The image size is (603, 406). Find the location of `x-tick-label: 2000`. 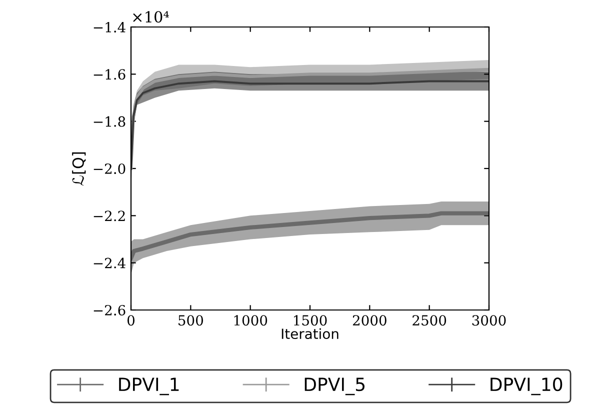

x-tick-label: 2000 is located at coordinates (369, 320).